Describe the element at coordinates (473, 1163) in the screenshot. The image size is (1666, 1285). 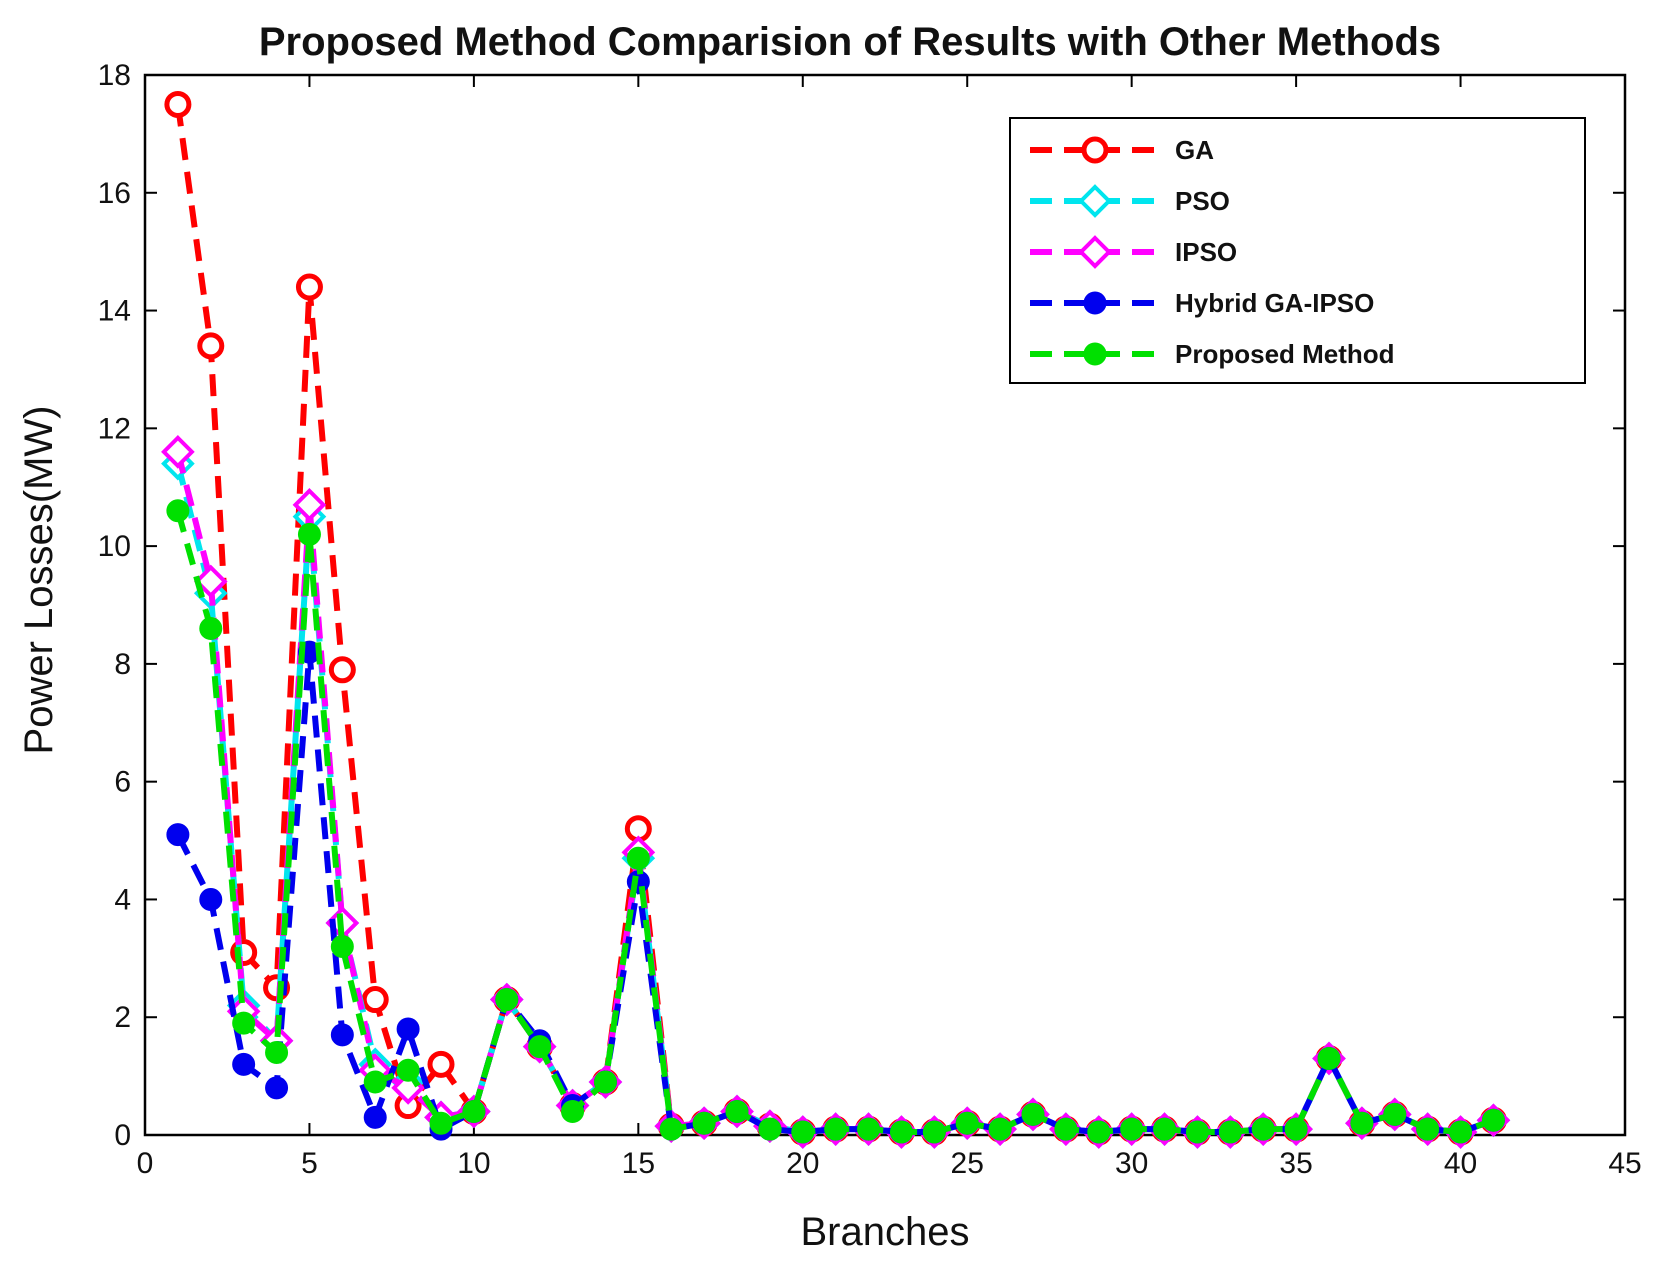
I see `x-tick-label: 10` at that location.